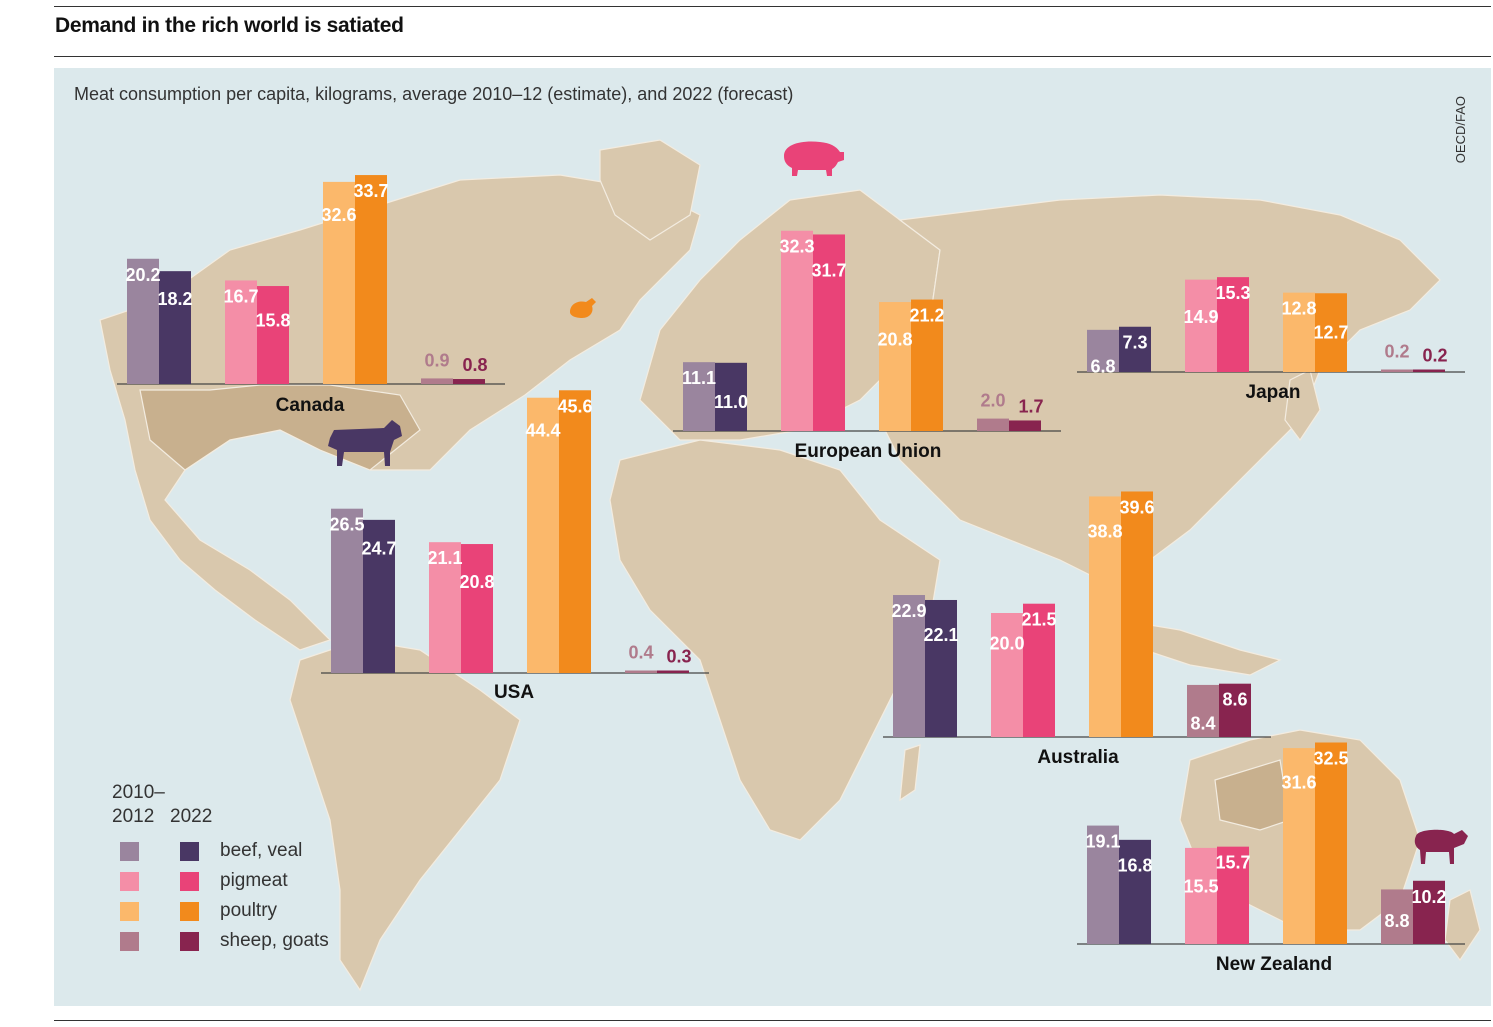 The image size is (1493, 1027). What do you see at coordinates (272, 320) in the screenshot?
I see `value-label-pigmeat-2022: 15.8` at bounding box center [272, 320].